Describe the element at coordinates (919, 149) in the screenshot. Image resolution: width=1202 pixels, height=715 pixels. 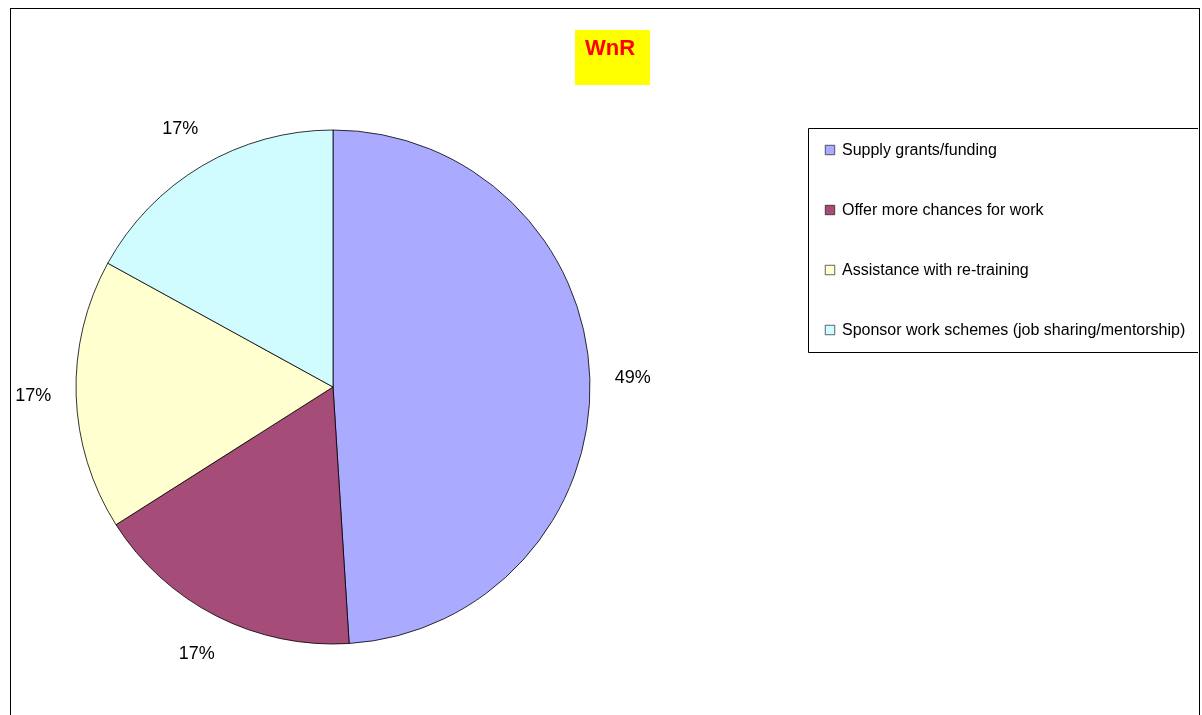
I see `legend-label: Supply grants/funding` at that location.